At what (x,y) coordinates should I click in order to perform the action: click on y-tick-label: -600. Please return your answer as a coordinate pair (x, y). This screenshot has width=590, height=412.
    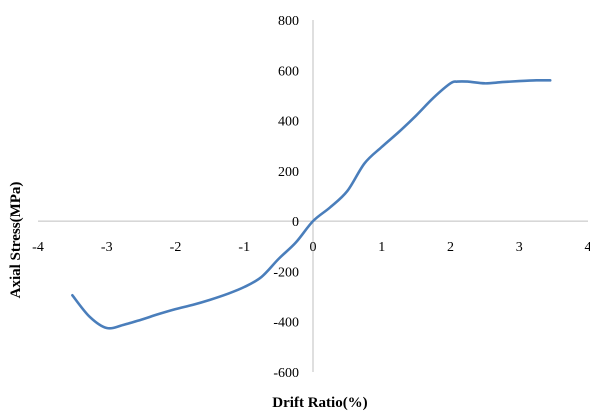
    Looking at the image, I should click on (286, 373).